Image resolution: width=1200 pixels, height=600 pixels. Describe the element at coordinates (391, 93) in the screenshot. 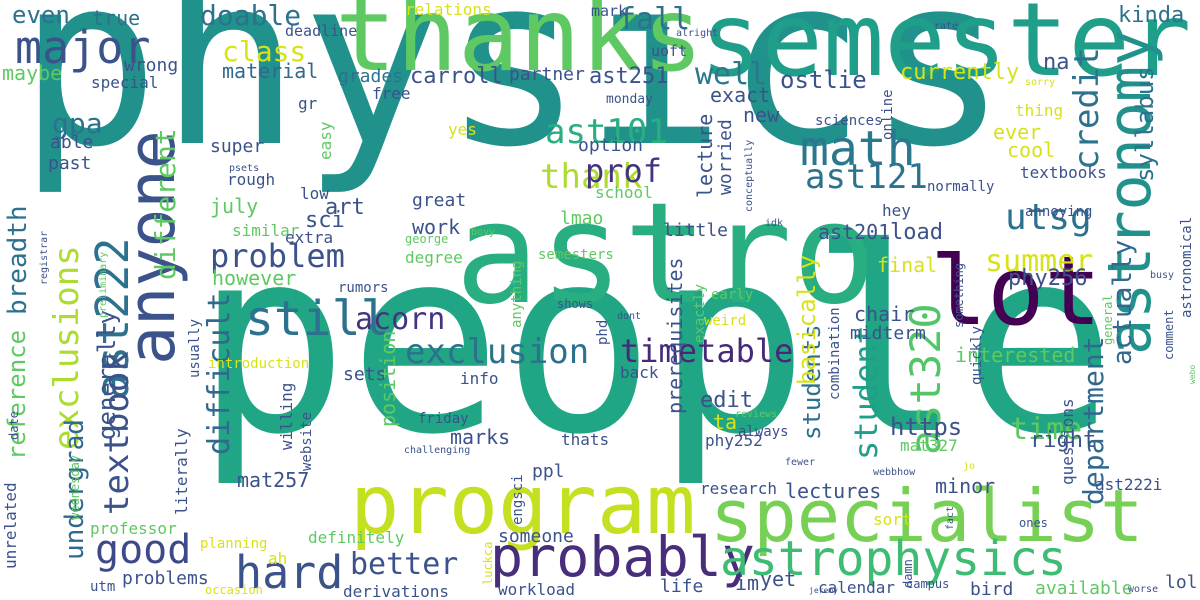

I see `cloud-word: free` at that location.